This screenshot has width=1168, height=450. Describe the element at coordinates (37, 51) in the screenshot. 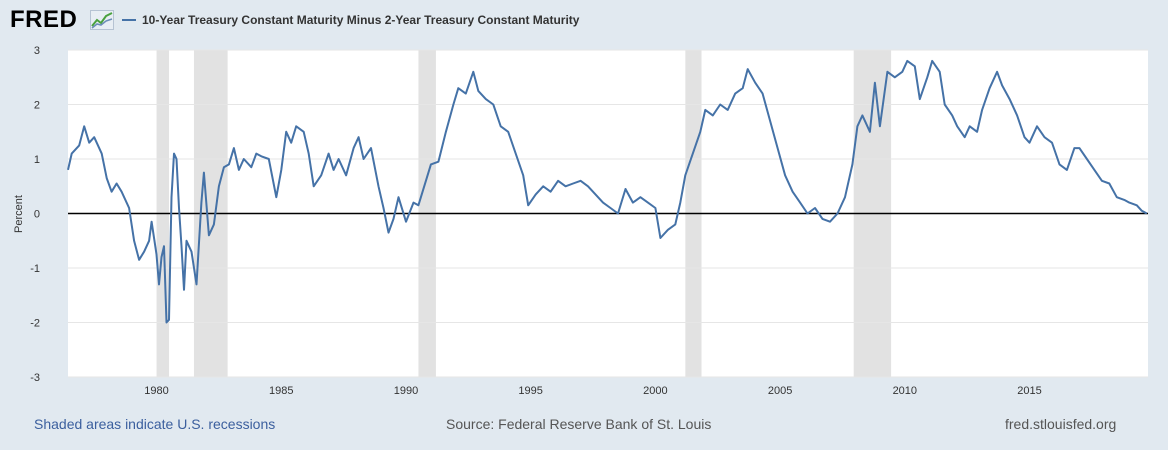

I see `y-tick-label: 3` at that location.